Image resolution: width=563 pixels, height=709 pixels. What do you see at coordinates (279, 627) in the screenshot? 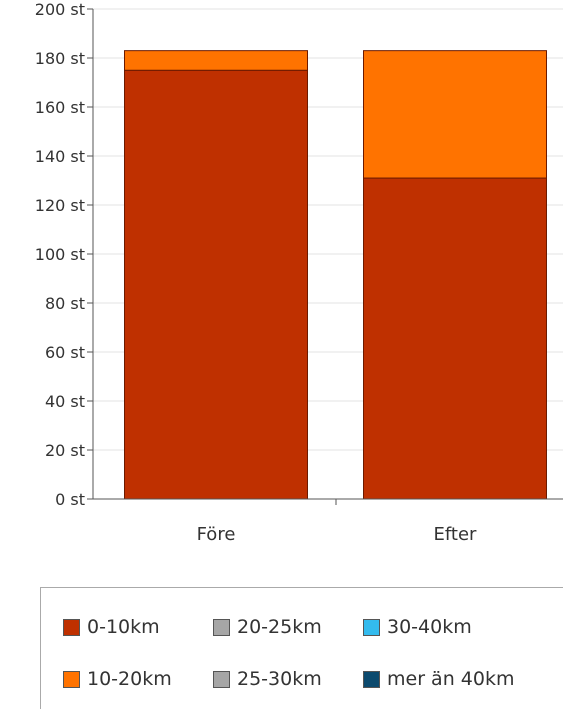
I see `legend-label: 20-25km` at bounding box center [279, 627].